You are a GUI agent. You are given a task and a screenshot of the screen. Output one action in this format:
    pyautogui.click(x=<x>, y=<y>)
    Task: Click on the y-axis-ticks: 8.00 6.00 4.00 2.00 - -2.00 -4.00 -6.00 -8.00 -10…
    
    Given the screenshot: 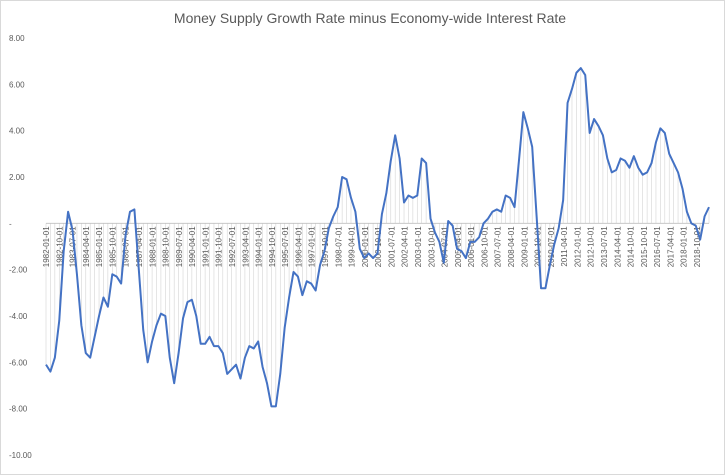 What is the action you would take?
    pyautogui.click(x=20, y=247)
    